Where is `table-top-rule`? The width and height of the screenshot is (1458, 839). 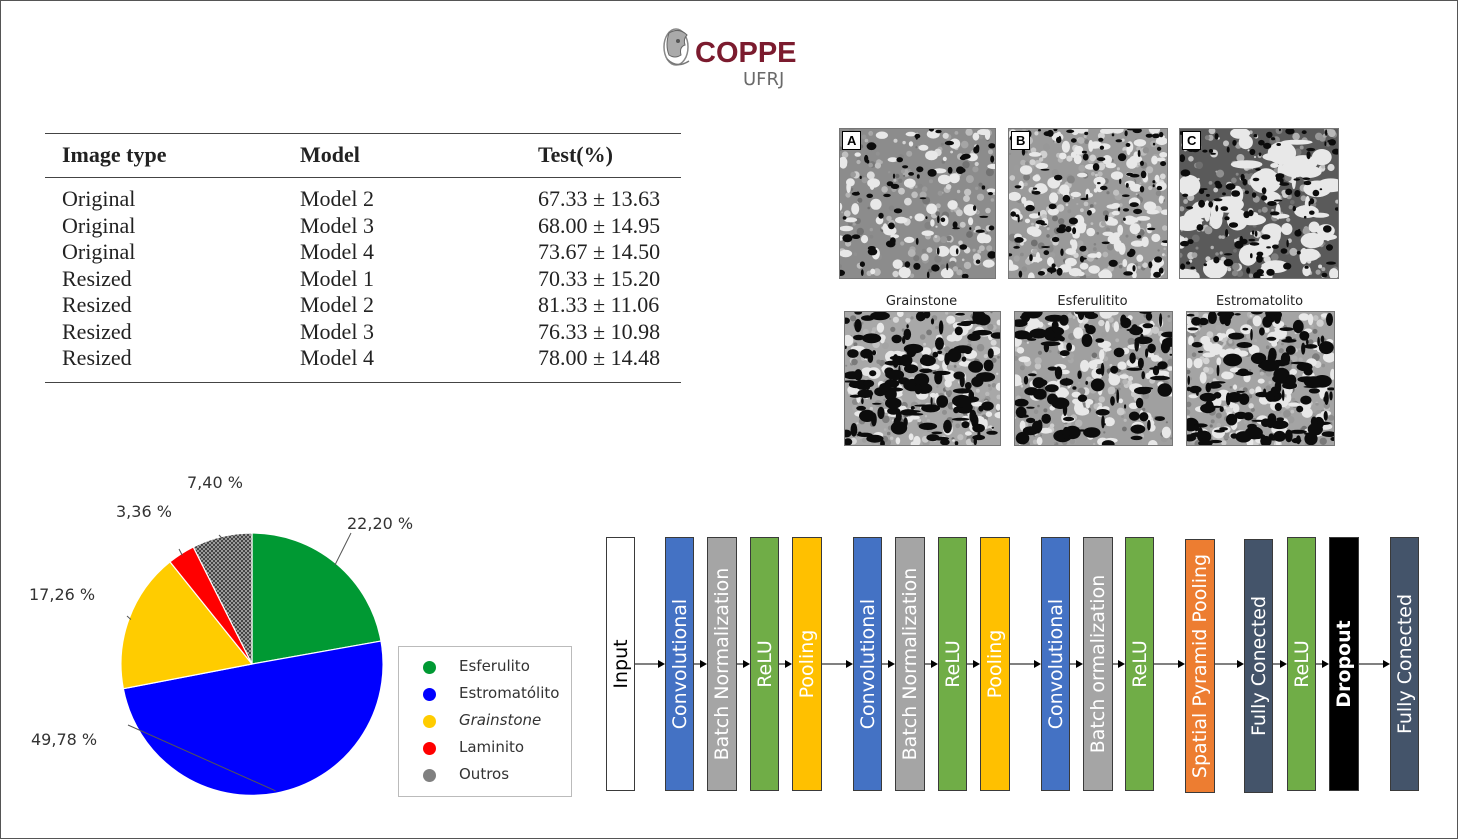
table-top-rule is located at coordinates (363, 133).